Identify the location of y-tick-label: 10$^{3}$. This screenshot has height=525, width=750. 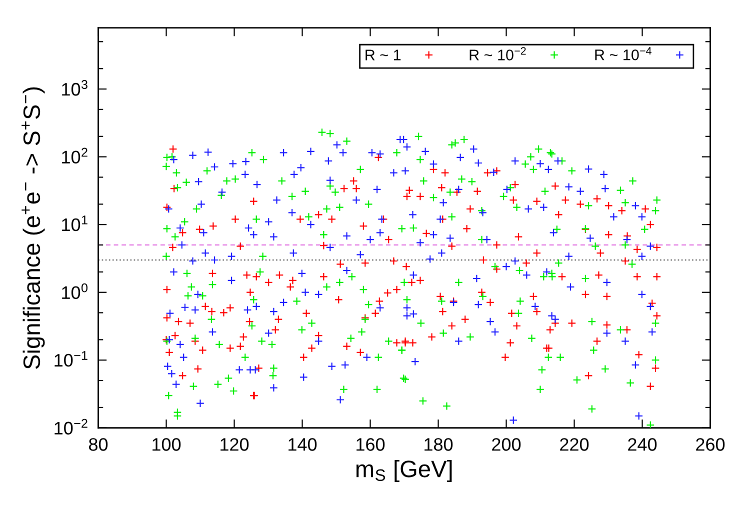
(75, 88).